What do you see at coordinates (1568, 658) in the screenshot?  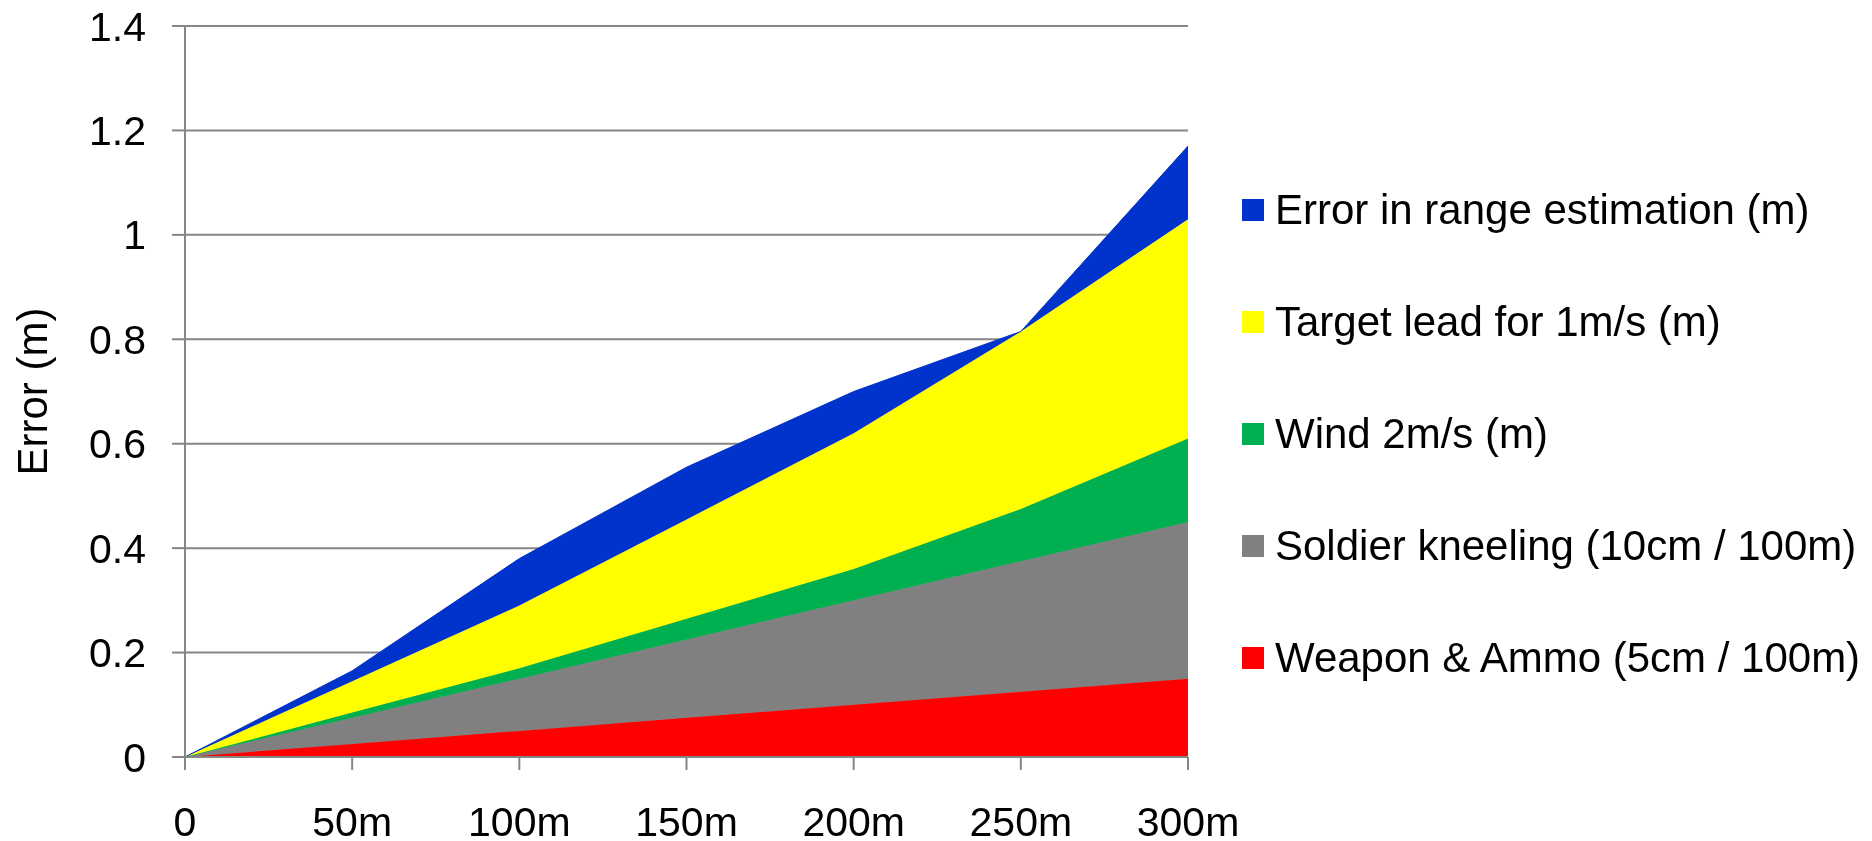 I see `legend-label: Weapon & Ammo (5cm / 100m)` at bounding box center [1568, 658].